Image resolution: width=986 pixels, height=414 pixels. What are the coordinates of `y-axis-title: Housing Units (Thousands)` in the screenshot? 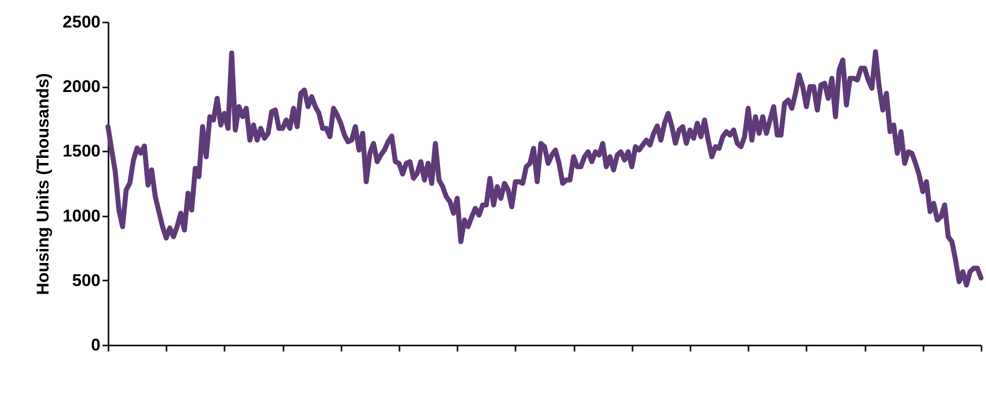 It's located at (43, 184).